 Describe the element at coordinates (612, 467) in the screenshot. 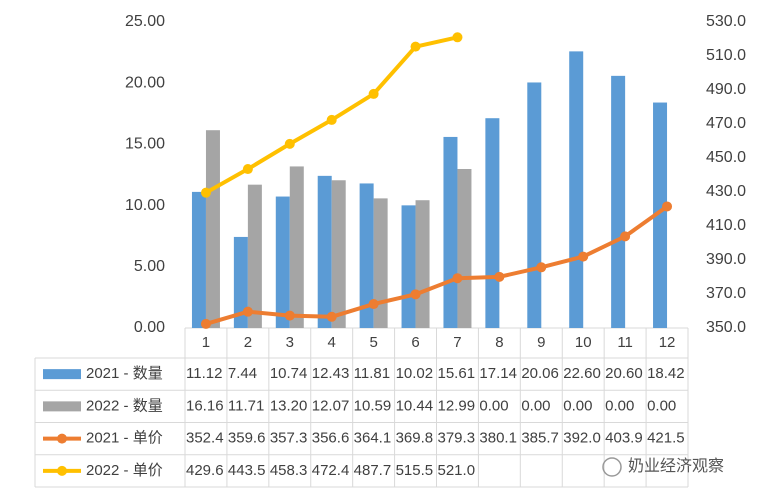

I see `watermark-icon` at that location.